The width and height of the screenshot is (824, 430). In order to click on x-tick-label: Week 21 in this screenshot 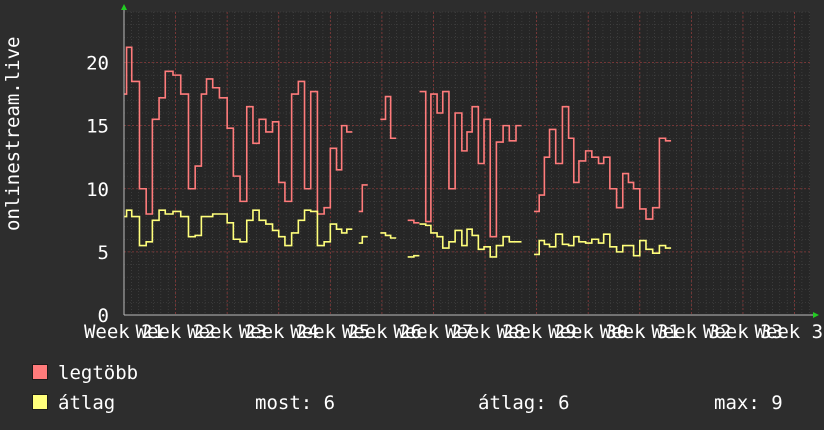, I will do `click(124, 330)`.